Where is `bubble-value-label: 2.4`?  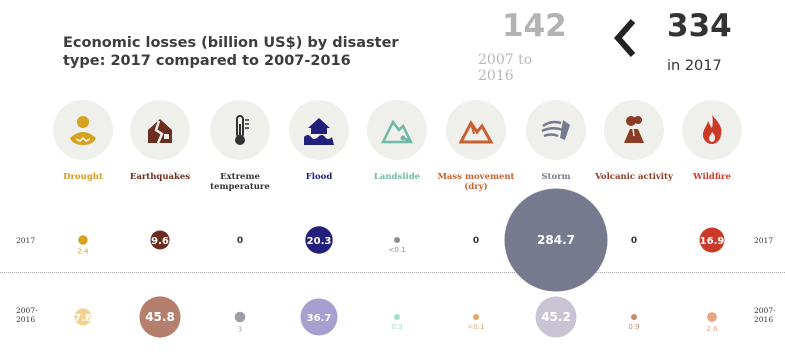 bubble-value-label: 2.4 is located at coordinates (83, 252).